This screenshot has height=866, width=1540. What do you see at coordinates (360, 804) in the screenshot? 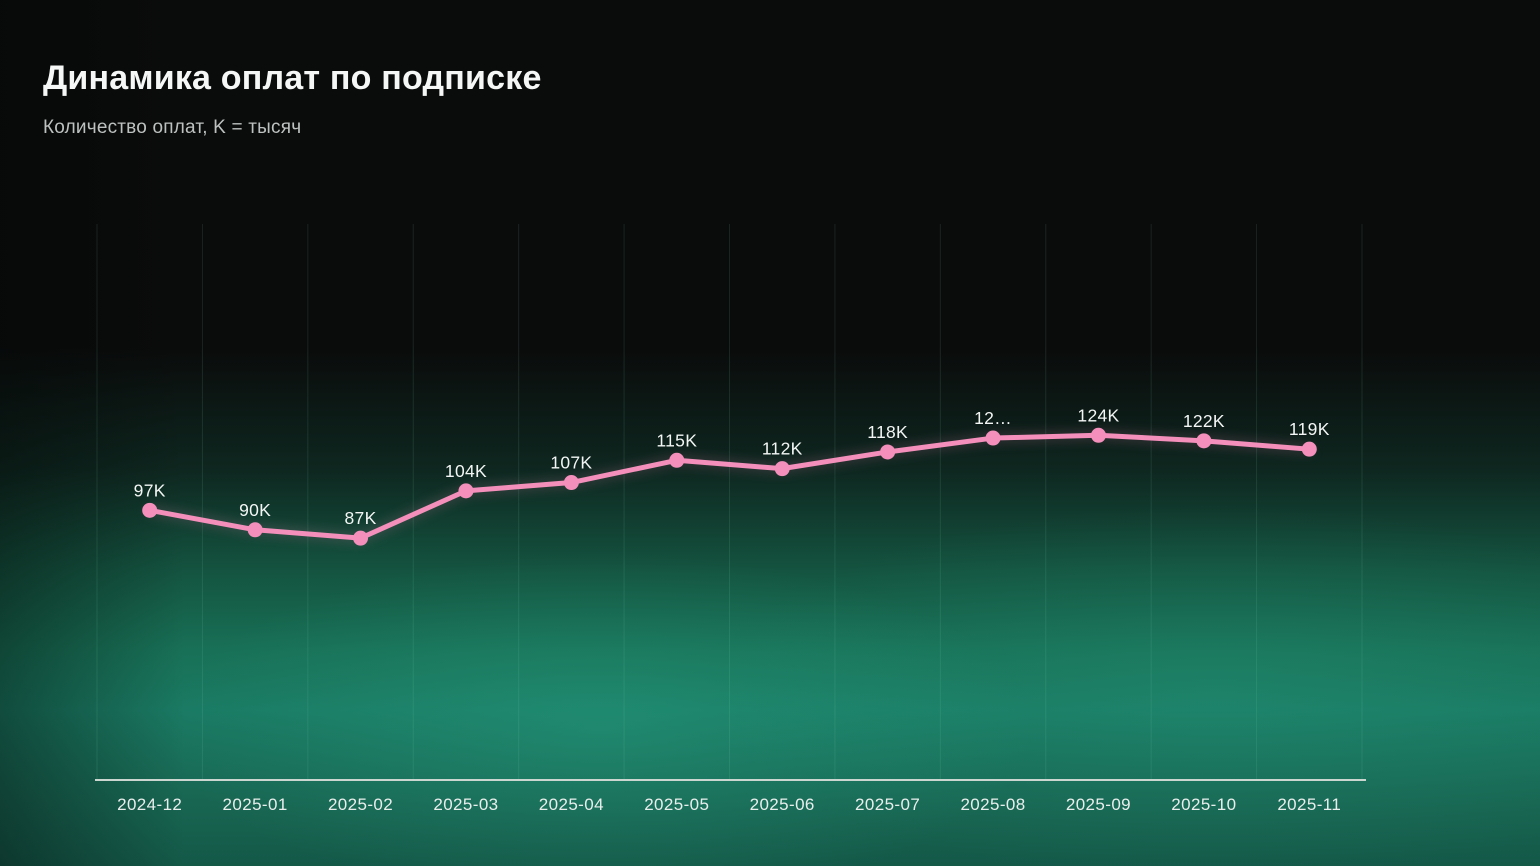
I see `x-tick-label: 2025-02` at bounding box center [360, 804].